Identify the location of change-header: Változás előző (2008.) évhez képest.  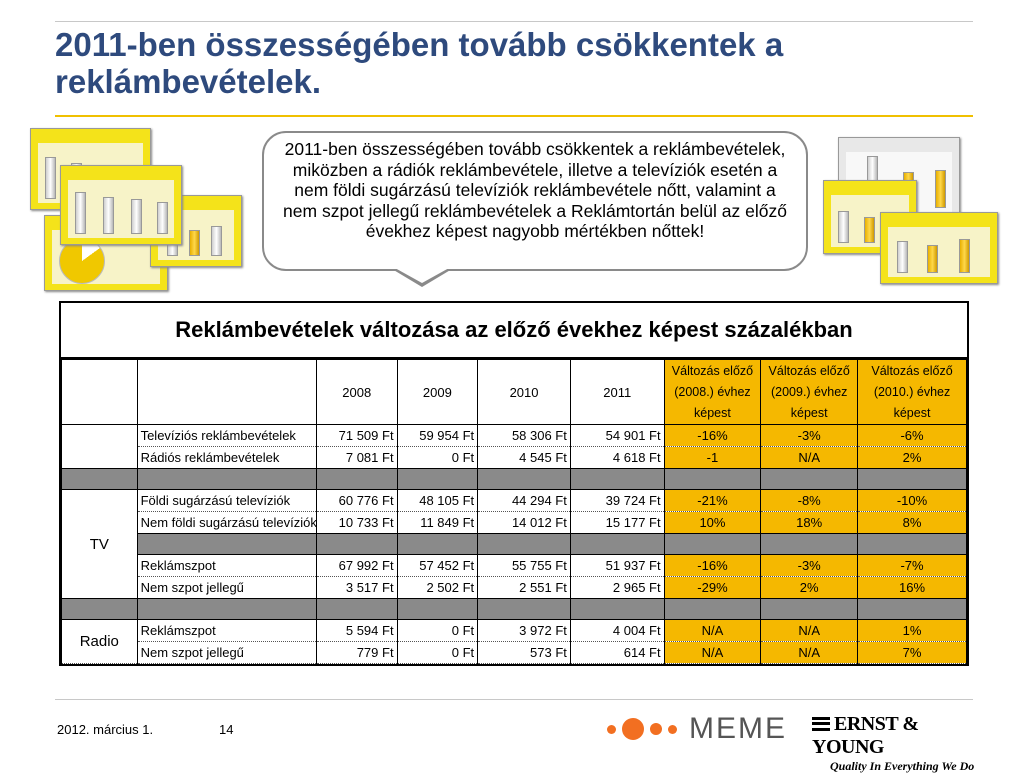
(712, 392).